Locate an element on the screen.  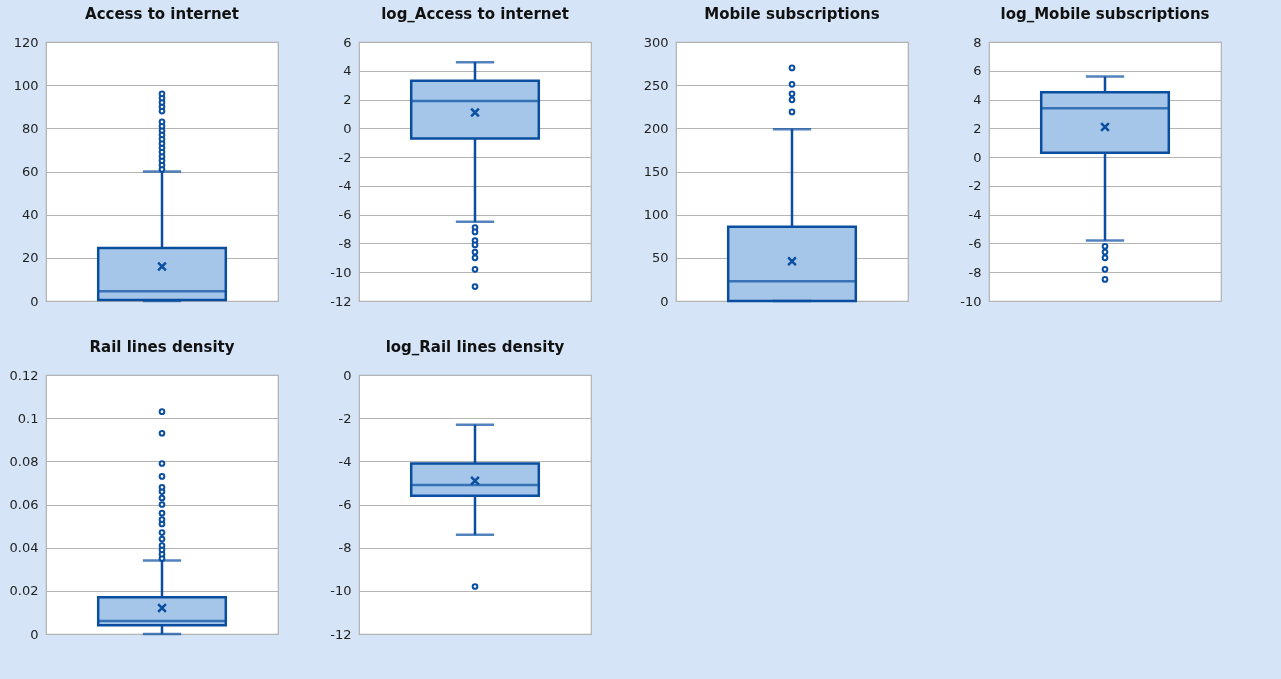
y-tick-label: 8 is located at coordinates (977, 42).